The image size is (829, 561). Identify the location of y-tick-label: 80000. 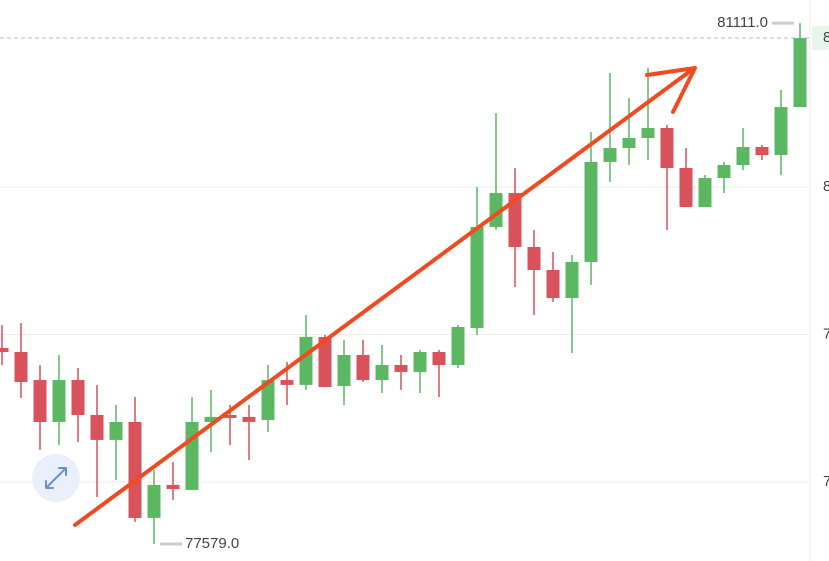
(826, 186).